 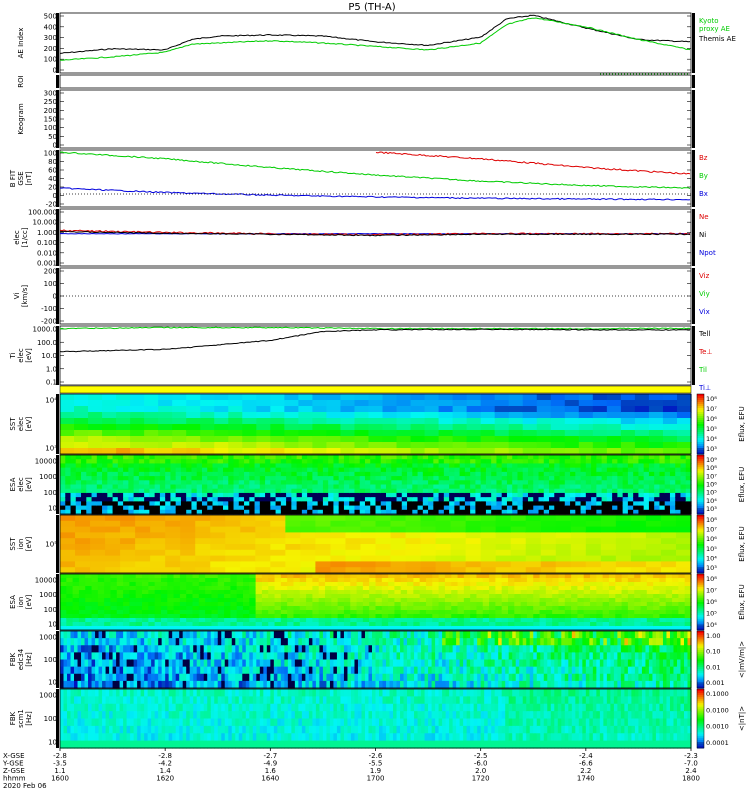 What do you see at coordinates (702, 235) in the screenshot?
I see `legend-entry: Ni` at bounding box center [702, 235].